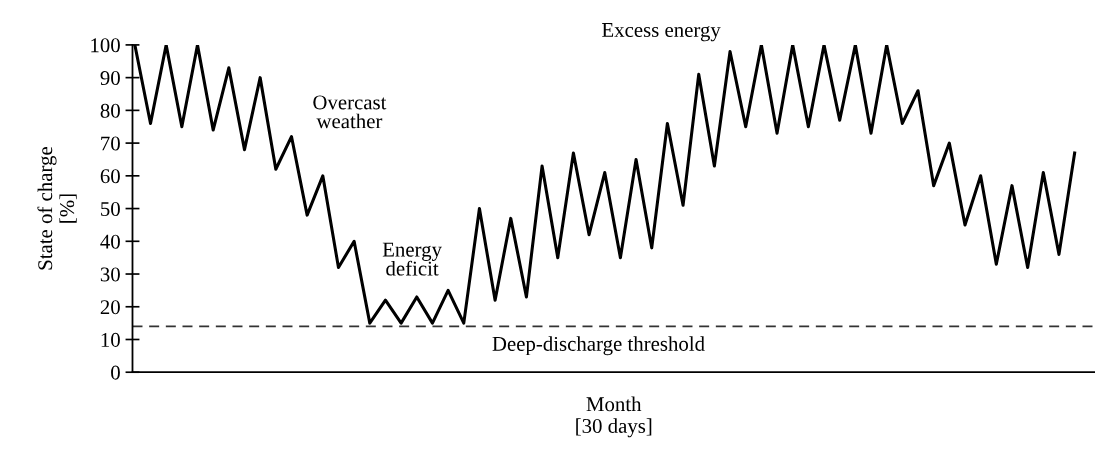 The width and height of the screenshot is (1095, 449). What do you see at coordinates (115, 372) in the screenshot?
I see `y-tick-label: 0` at bounding box center [115, 372].